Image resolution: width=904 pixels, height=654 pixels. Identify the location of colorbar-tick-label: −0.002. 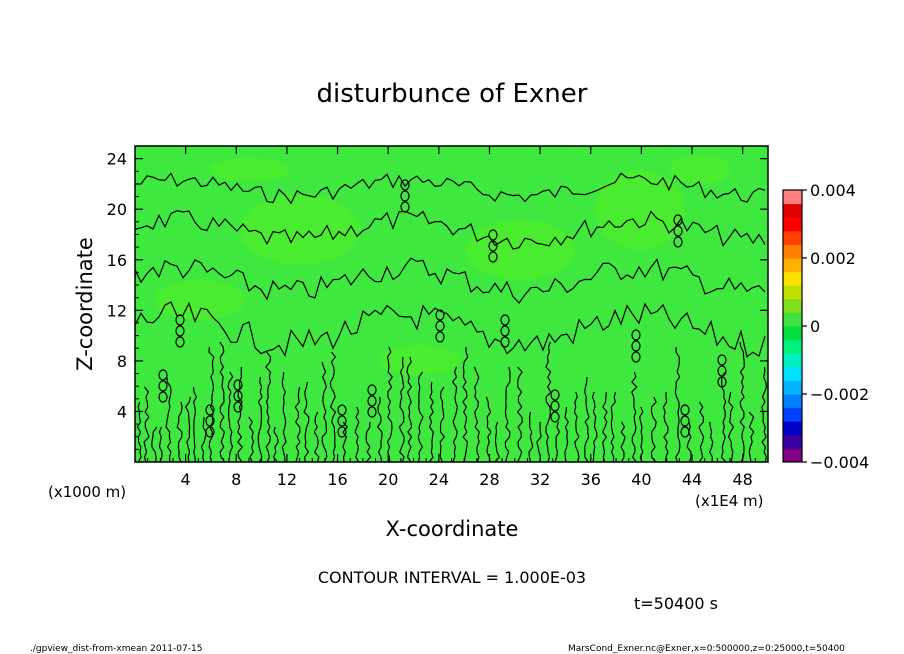
(839, 394).